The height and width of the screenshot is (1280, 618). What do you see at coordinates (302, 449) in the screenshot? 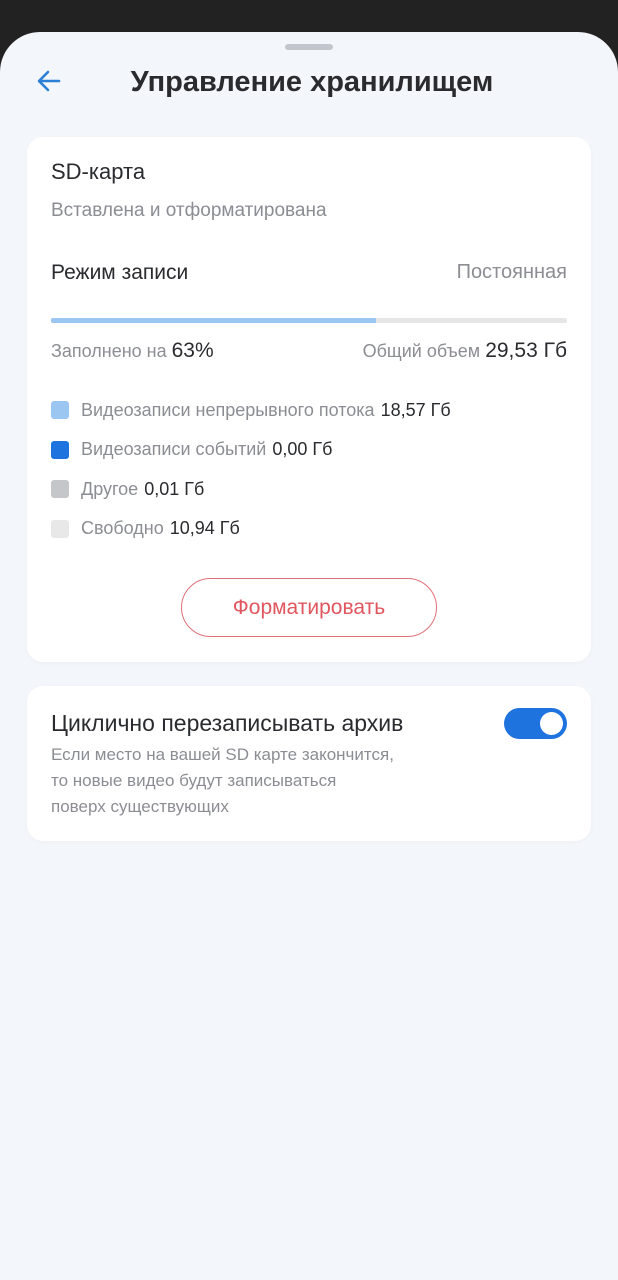
I see `legend-value: 0,00 Гб` at bounding box center [302, 449].